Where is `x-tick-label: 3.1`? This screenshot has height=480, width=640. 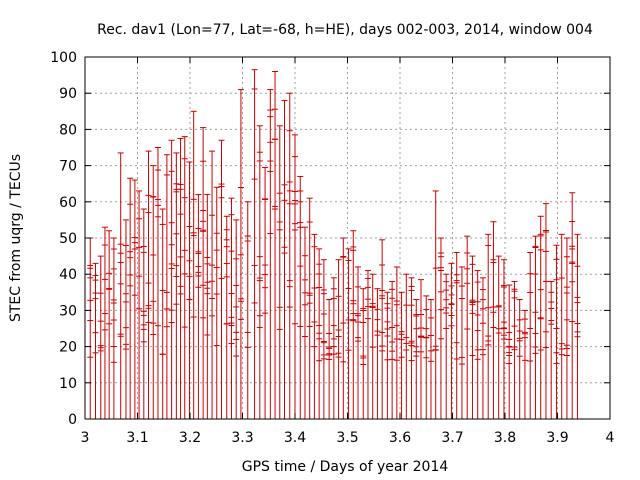 x-tick-label: 3.1 is located at coordinates (137, 438).